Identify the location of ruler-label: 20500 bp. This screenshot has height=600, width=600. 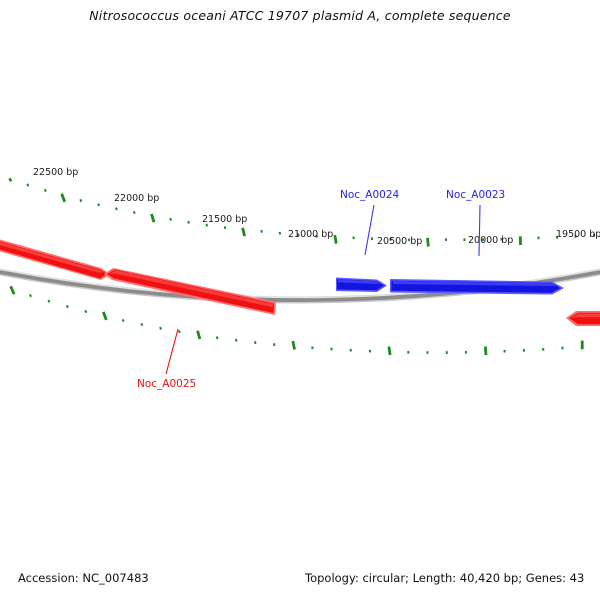
(399, 241).